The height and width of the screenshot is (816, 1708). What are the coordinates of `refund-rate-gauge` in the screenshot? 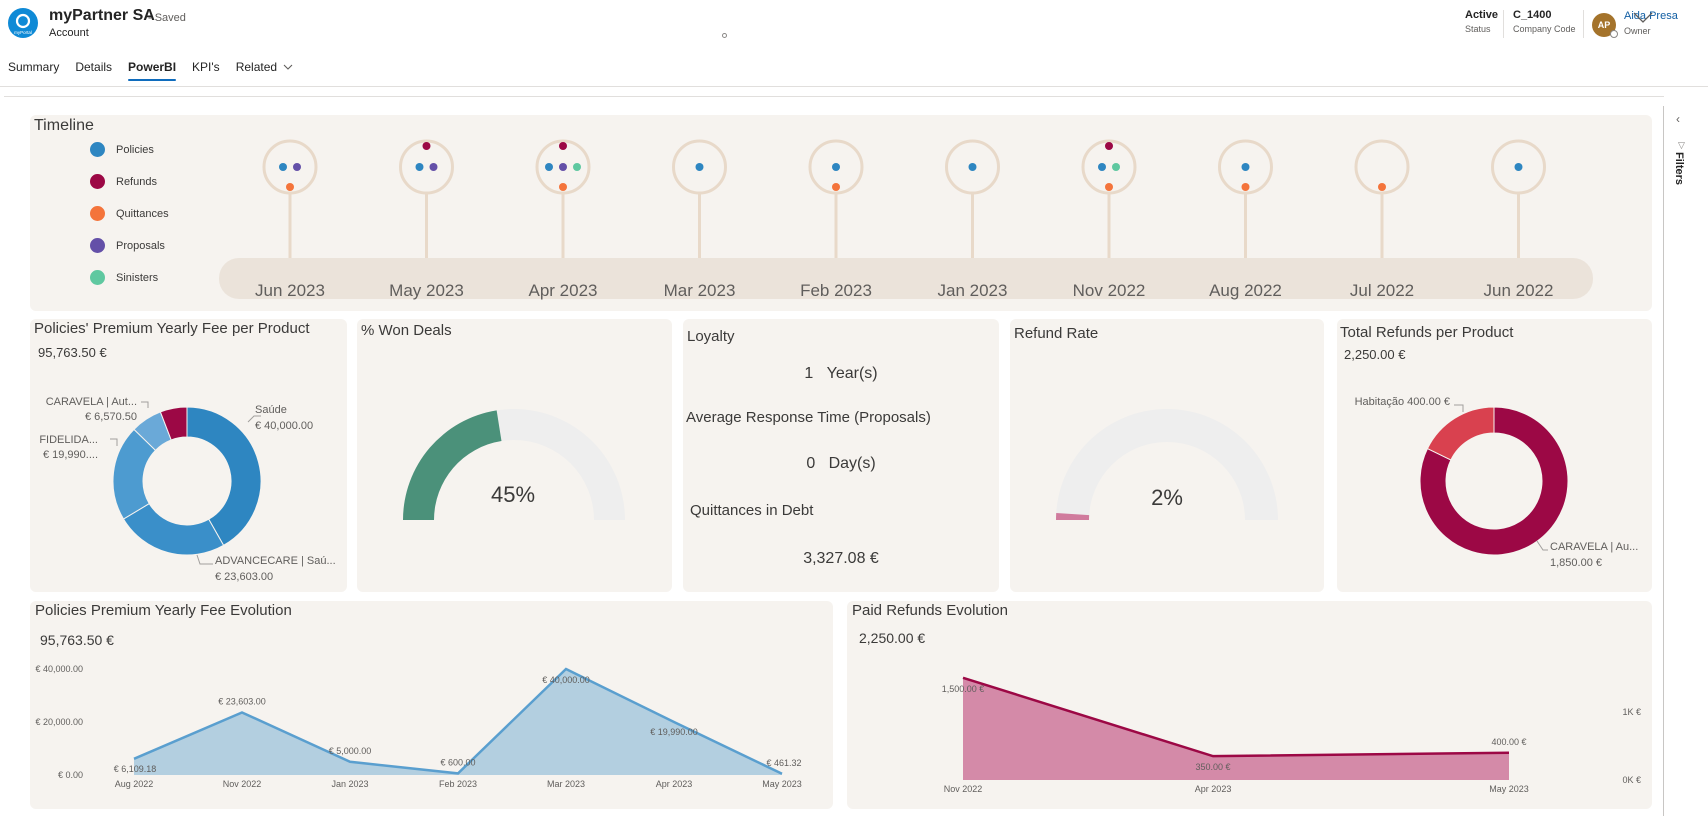 It's located at (1167, 455).